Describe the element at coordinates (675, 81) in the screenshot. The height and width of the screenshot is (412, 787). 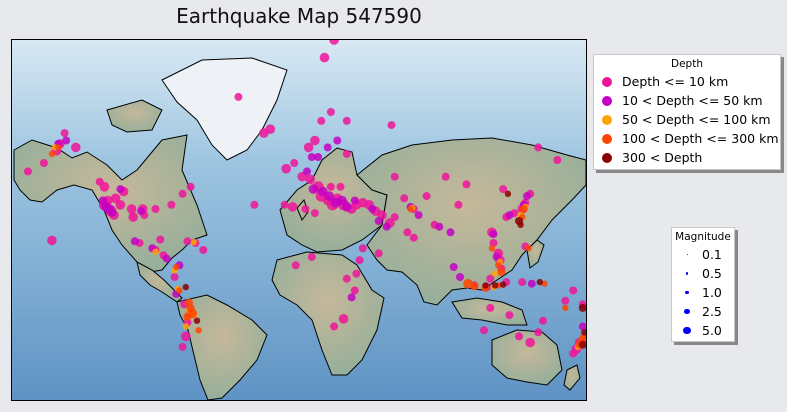
I see `depth-legend-label: Depth <= 10 km` at that location.